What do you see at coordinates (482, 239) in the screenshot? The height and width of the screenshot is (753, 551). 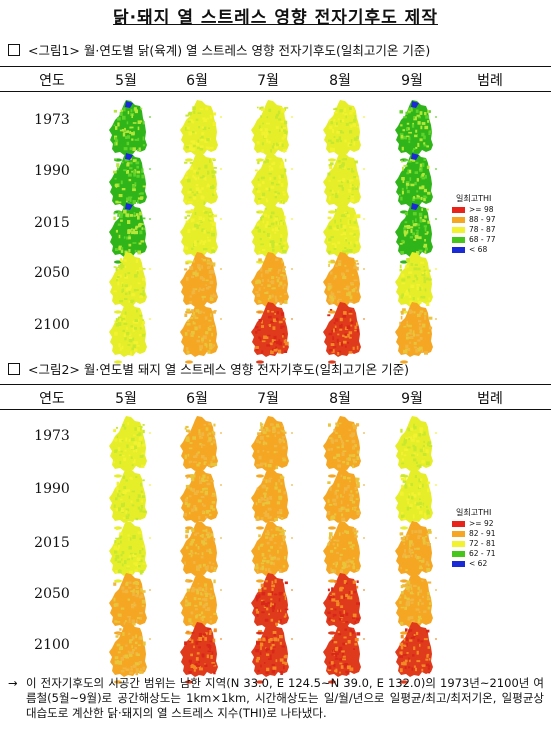 I see `legend-item-label: 68 - 77` at bounding box center [482, 239].